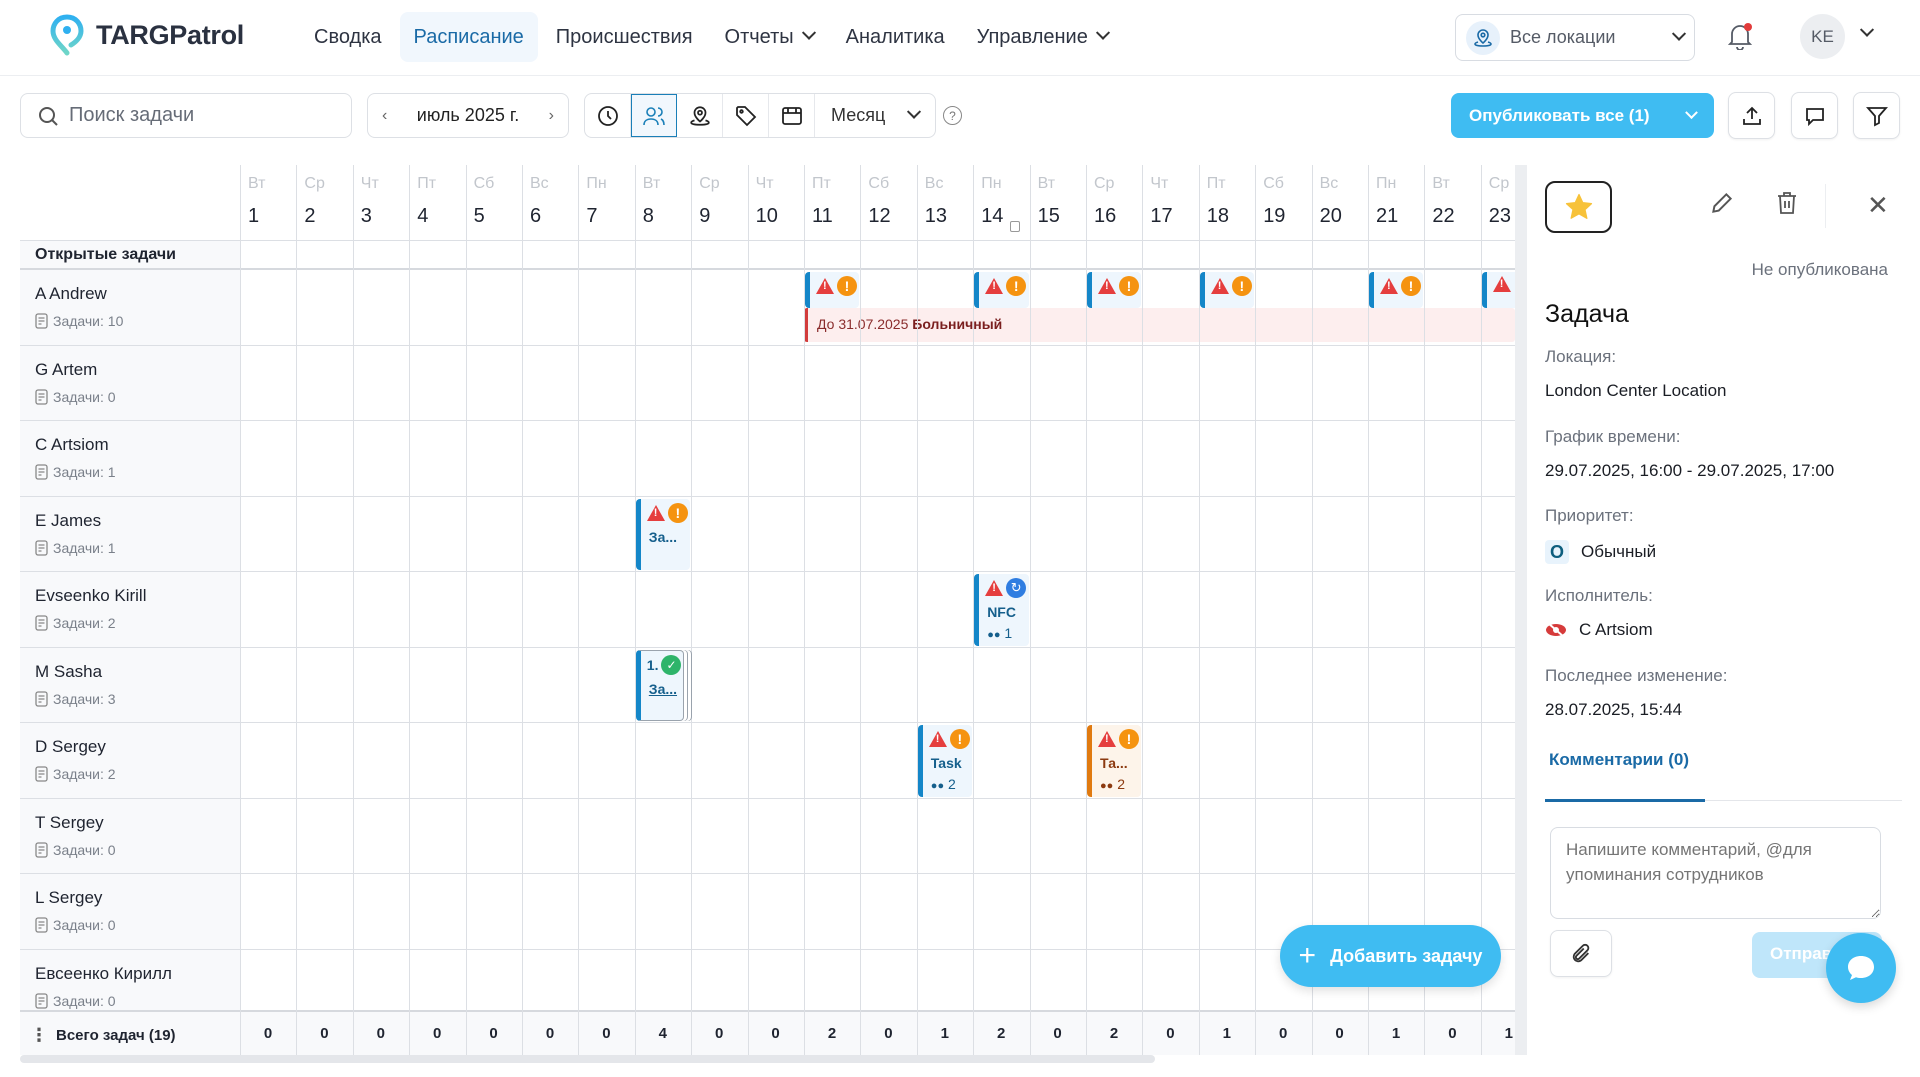  I want to click on favorite-button, so click(1578, 207).